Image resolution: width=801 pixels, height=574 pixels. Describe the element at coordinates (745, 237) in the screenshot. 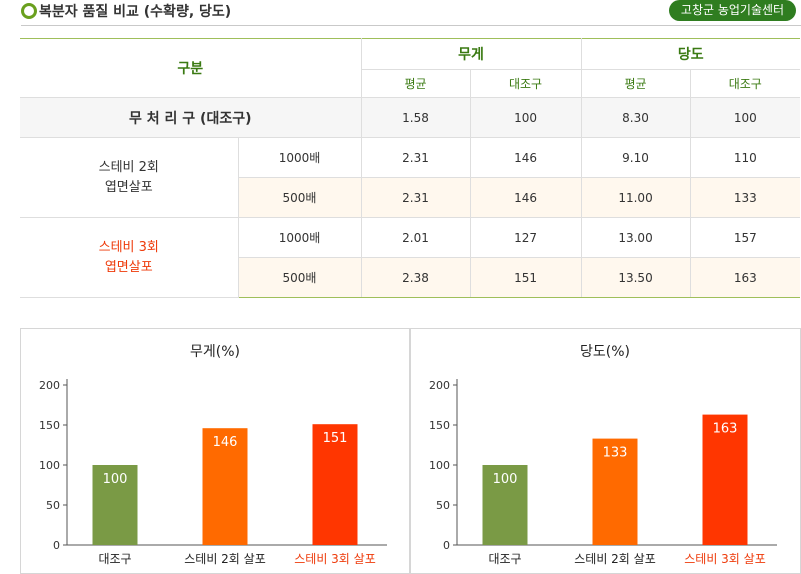

I see `cell: 157` at that location.